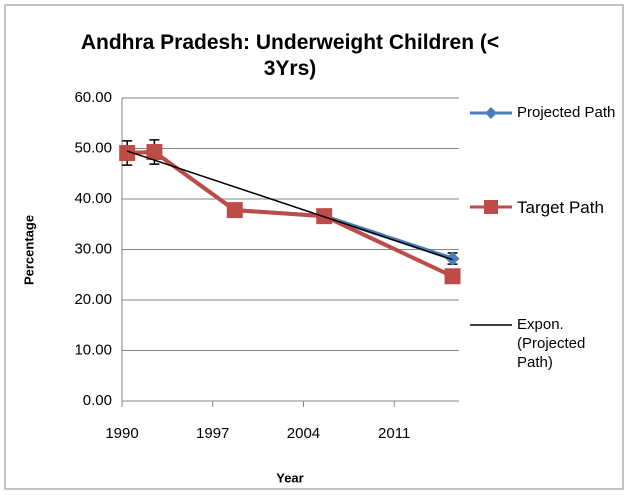 Image resolution: width=629 pixels, height=495 pixels. I want to click on y-axis-label: Percentage, so click(28, 250).